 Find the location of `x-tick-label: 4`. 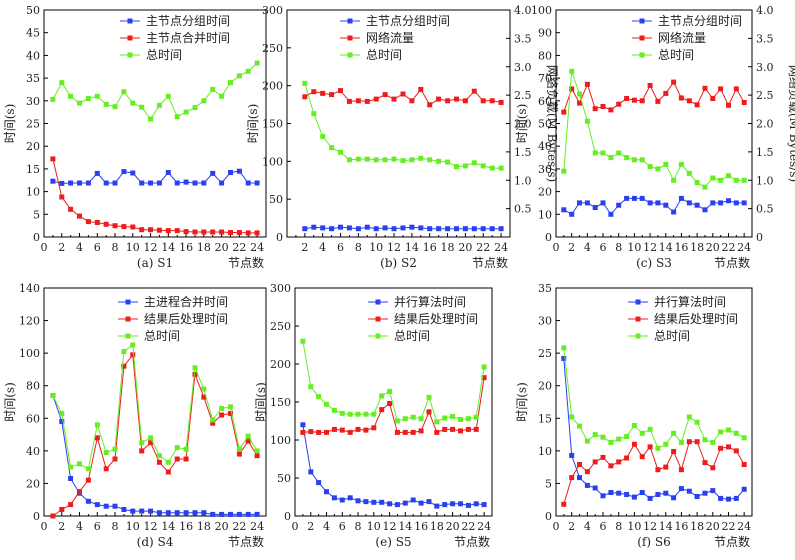

x-tick-label: 4 is located at coordinates (587, 247).